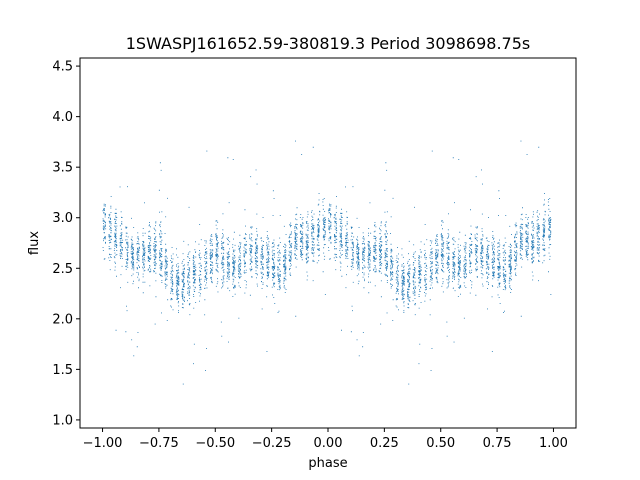 The width and height of the screenshot is (640, 480). I want to click on x-axis-ticks: −1.00 −0.75 −0.50 −0.25 0.00 0.25 0.50 0.75 1.00, so click(325, 439).